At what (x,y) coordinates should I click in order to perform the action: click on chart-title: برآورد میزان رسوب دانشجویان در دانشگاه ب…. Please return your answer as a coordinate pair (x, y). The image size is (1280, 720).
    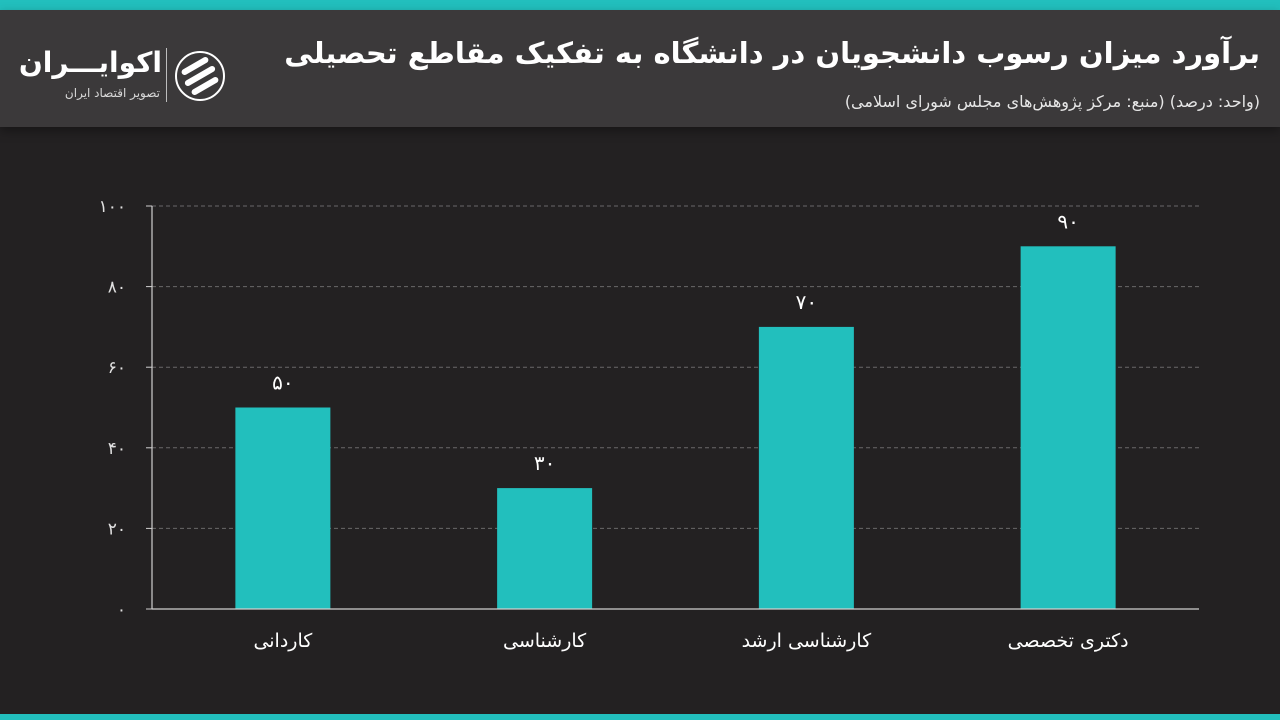
    Looking at the image, I should click on (772, 53).